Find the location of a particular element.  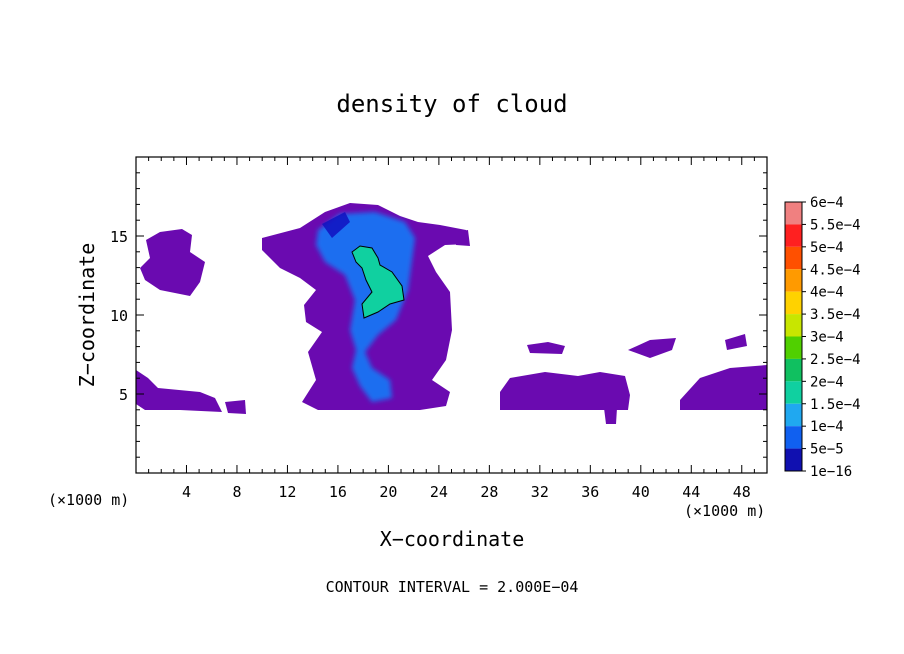

x-axis-label: X−coordinate is located at coordinates (452, 539).